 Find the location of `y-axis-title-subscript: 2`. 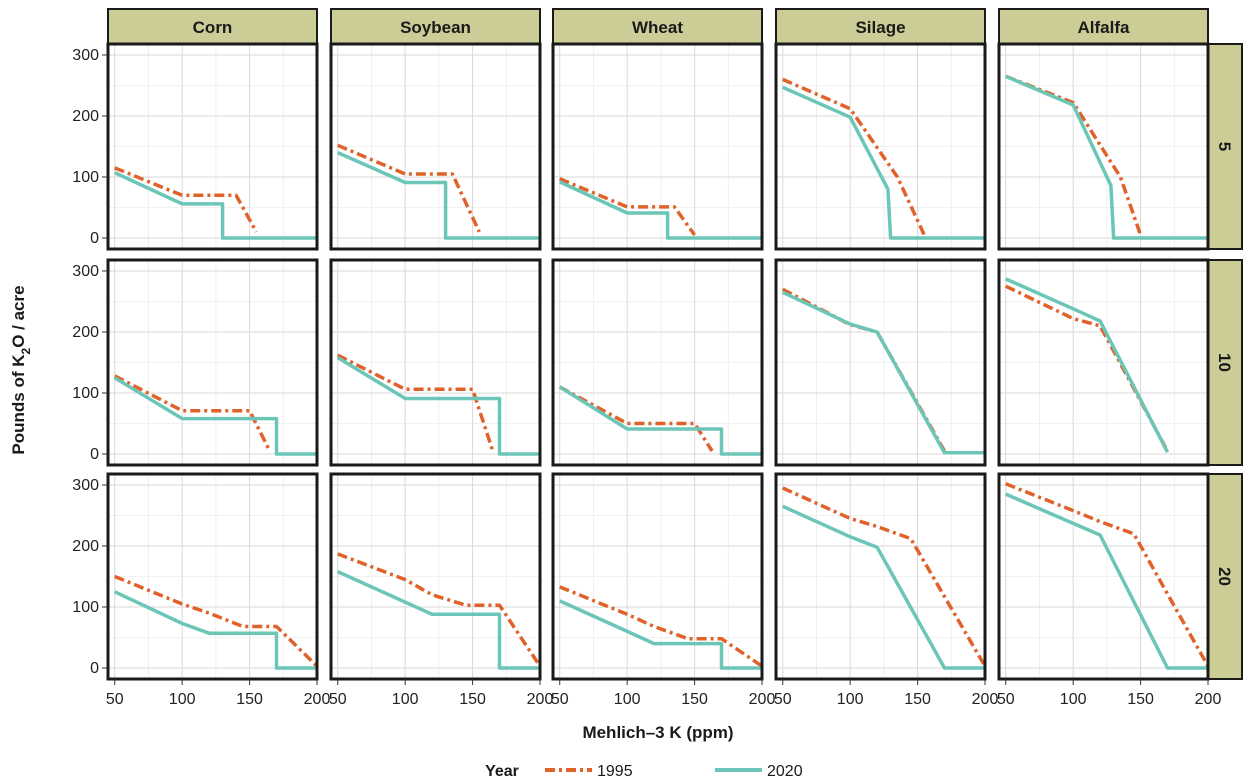

y-axis-title-subscript: 2 is located at coordinates (26, 350).